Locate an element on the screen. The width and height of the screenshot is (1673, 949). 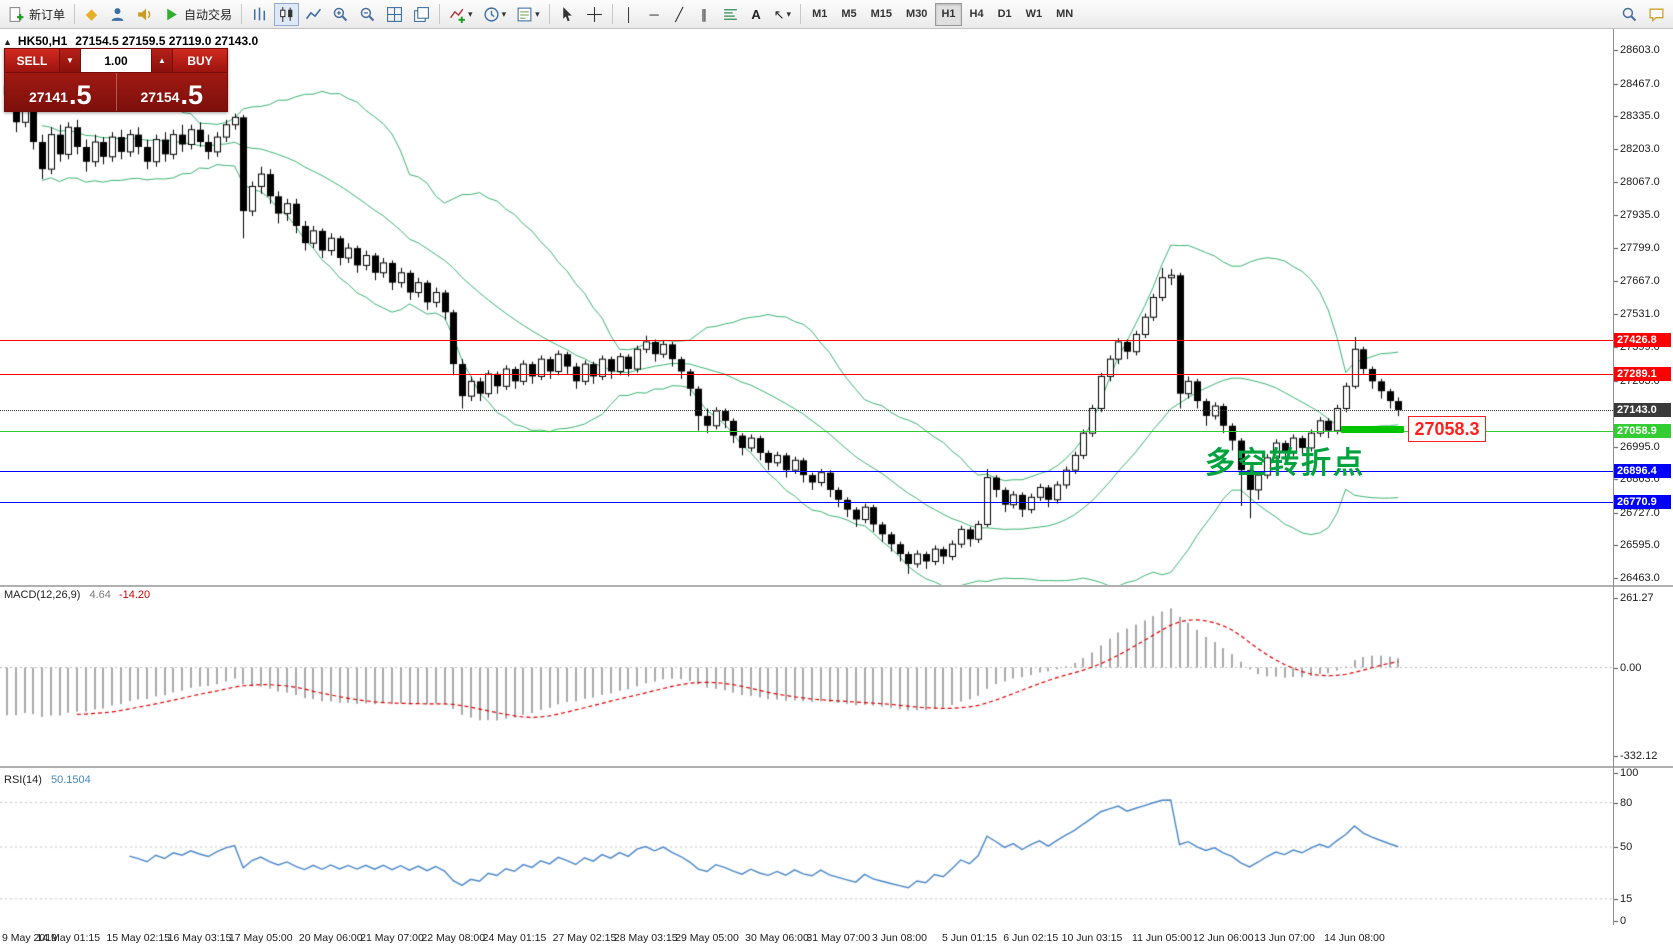
crosshair-button is located at coordinates (594, 14).